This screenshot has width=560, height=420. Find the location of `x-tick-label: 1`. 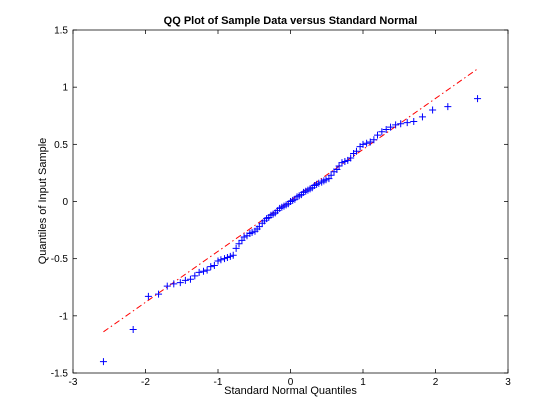

x-tick-label: 1 is located at coordinates (363, 382).